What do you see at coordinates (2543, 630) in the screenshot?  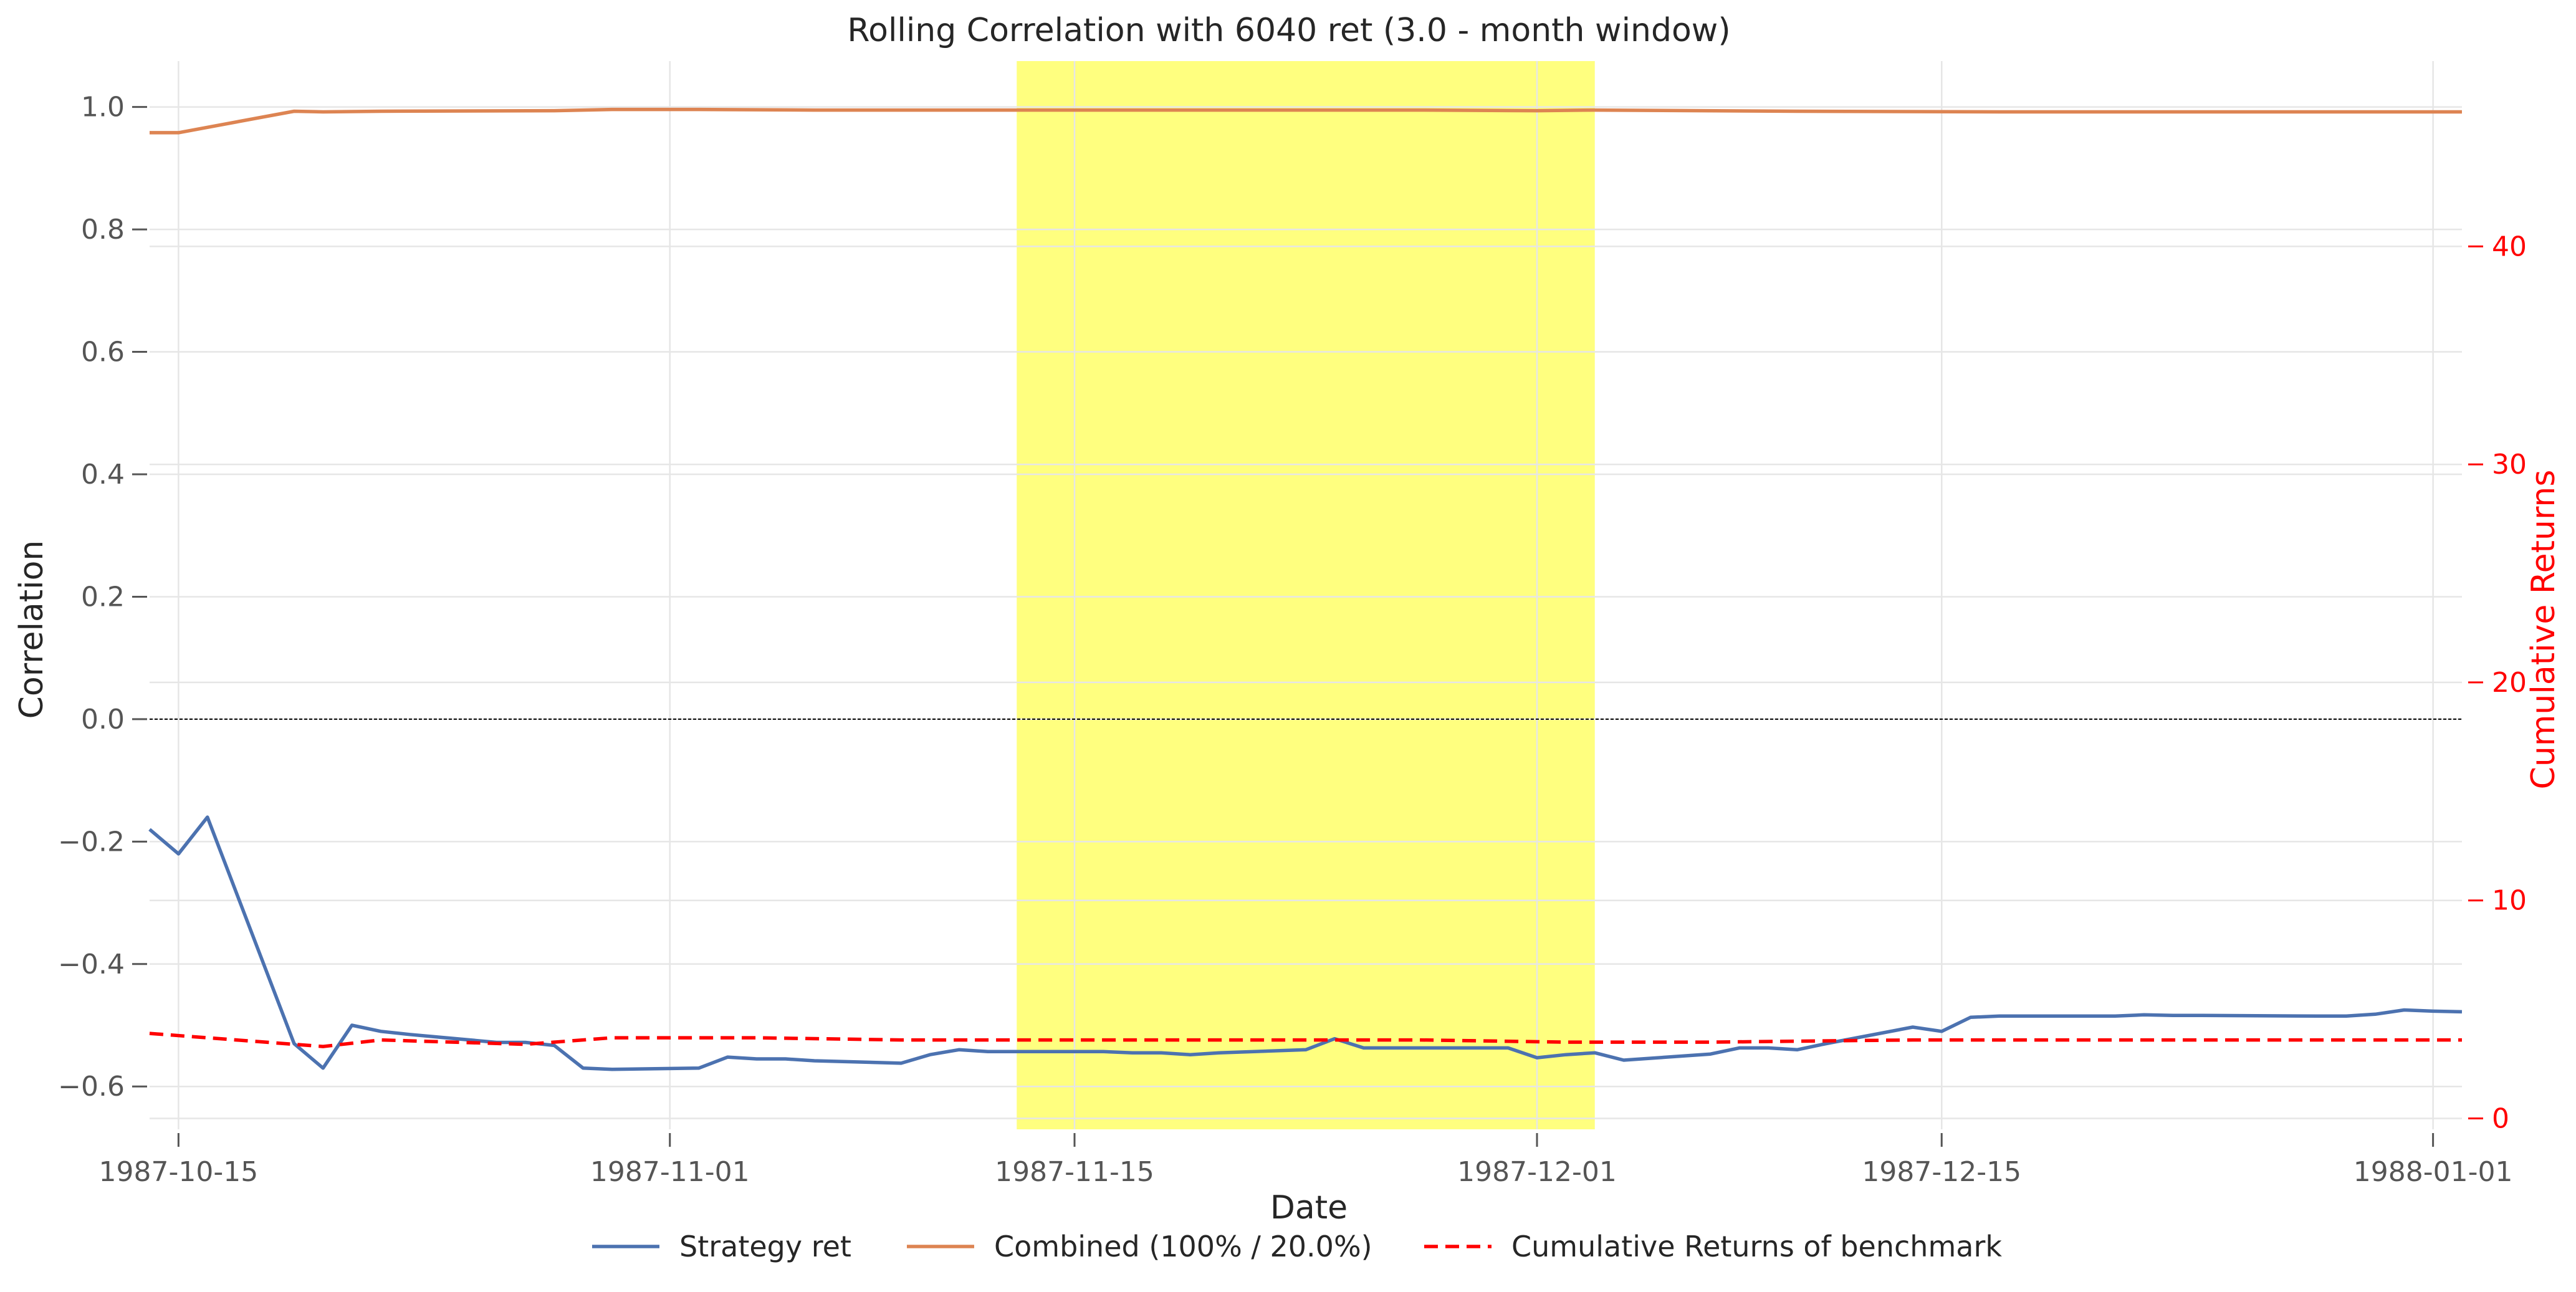 I see `y2-axis-label: Cumulative Returns` at bounding box center [2543, 630].